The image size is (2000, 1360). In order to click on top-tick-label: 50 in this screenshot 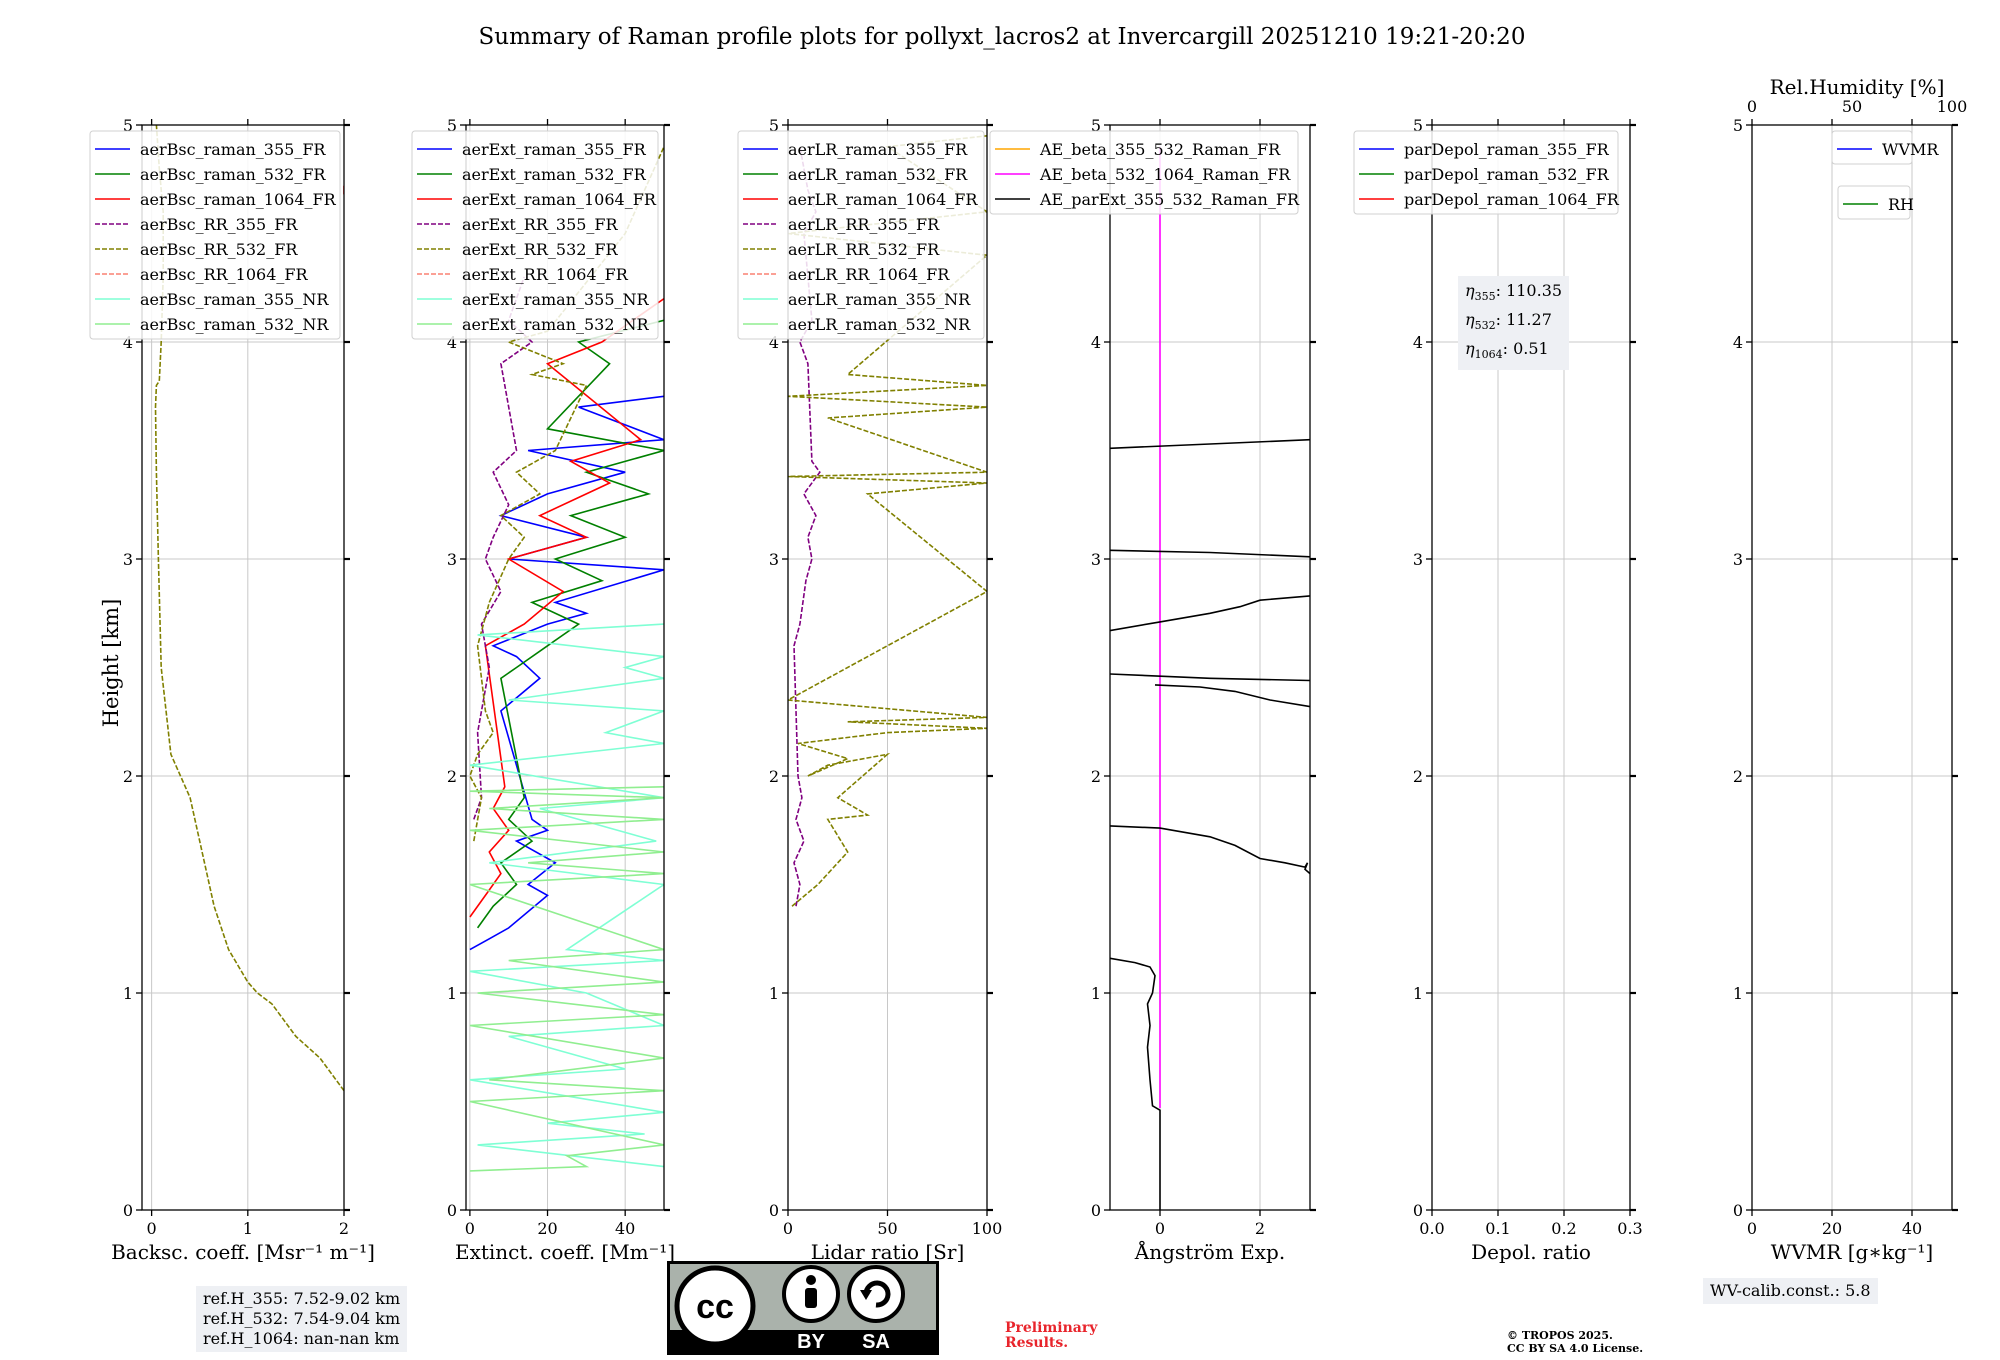, I will do `click(1852, 106)`.